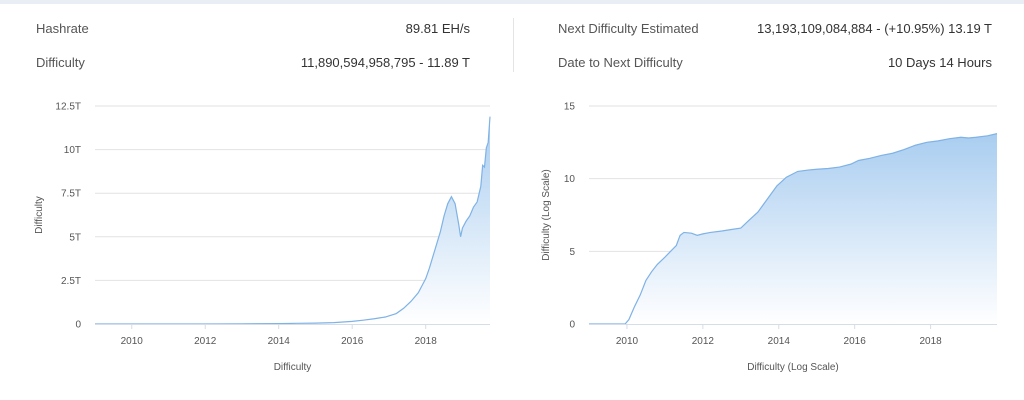 The image size is (1024, 400). I want to click on date-next-difficulty-label: Date to Next Difficulty, so click(620, 62).